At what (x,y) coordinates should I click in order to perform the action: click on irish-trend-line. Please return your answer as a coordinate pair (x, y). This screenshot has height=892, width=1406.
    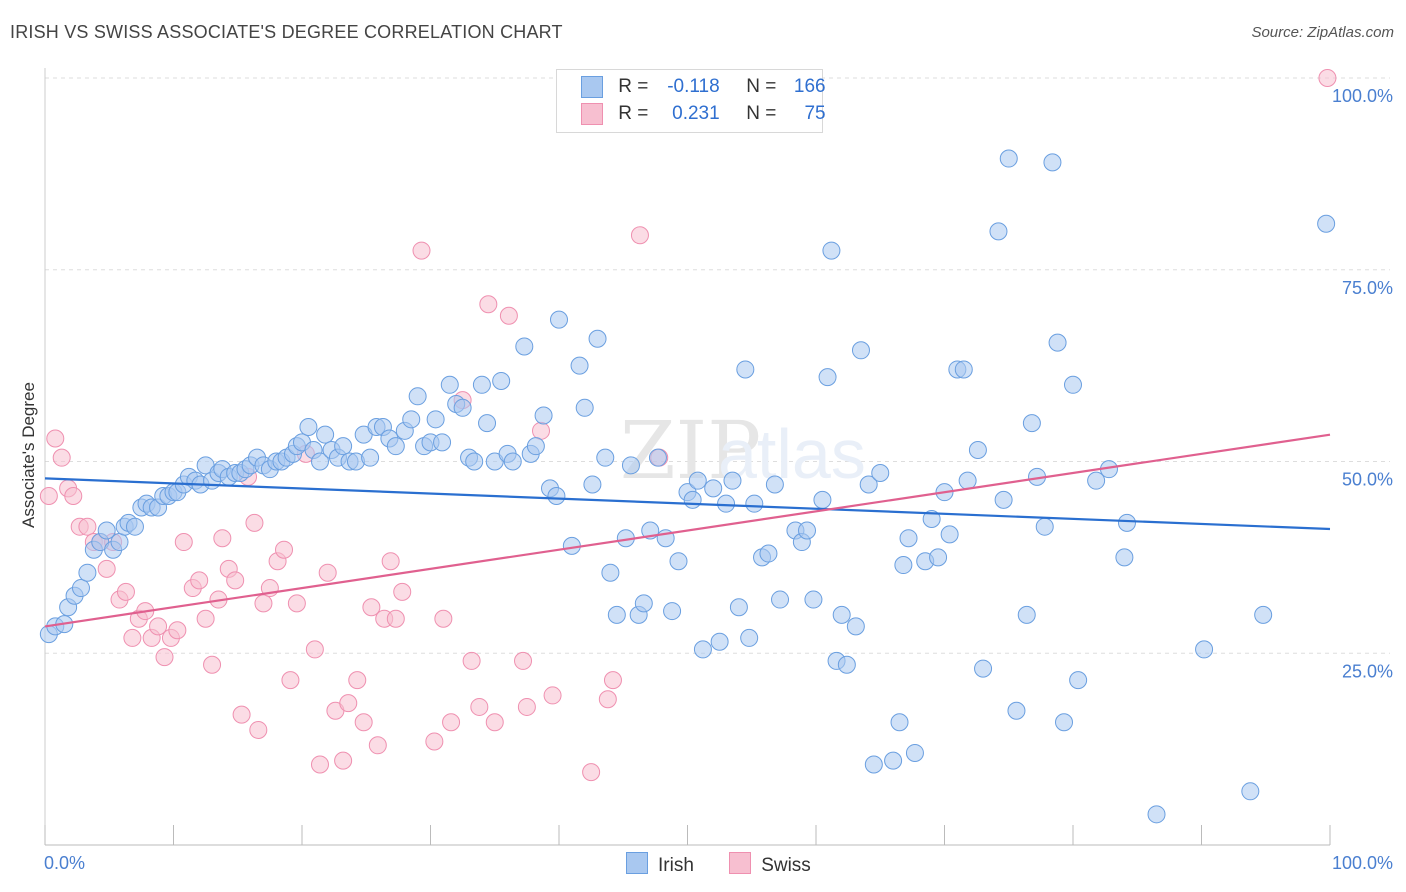
    Looking at the image, I should click on (687, 504).